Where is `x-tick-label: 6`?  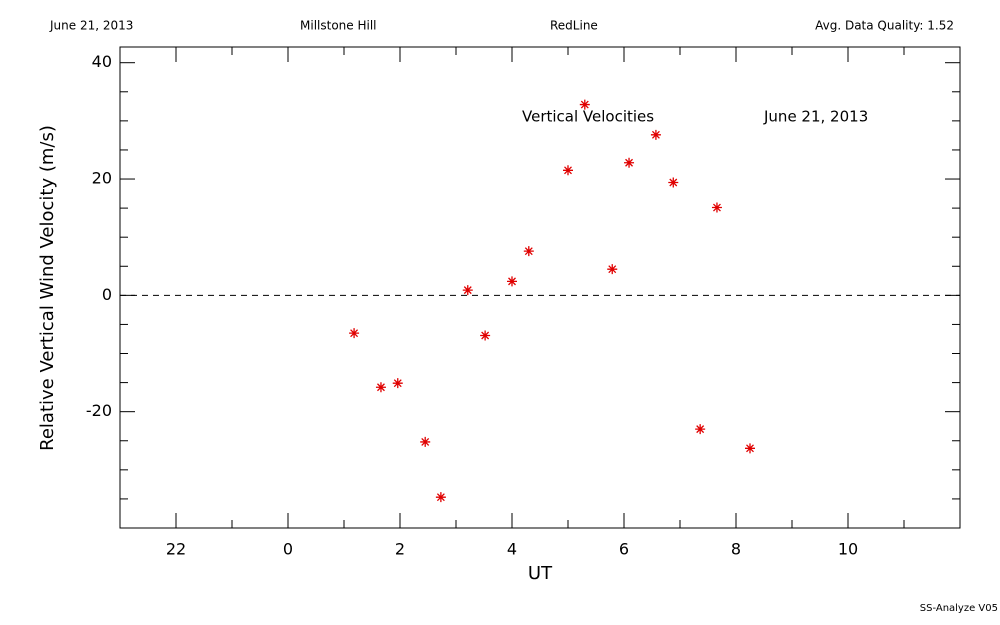 x-tick-label: 6 is located at coordinates (624, 549).